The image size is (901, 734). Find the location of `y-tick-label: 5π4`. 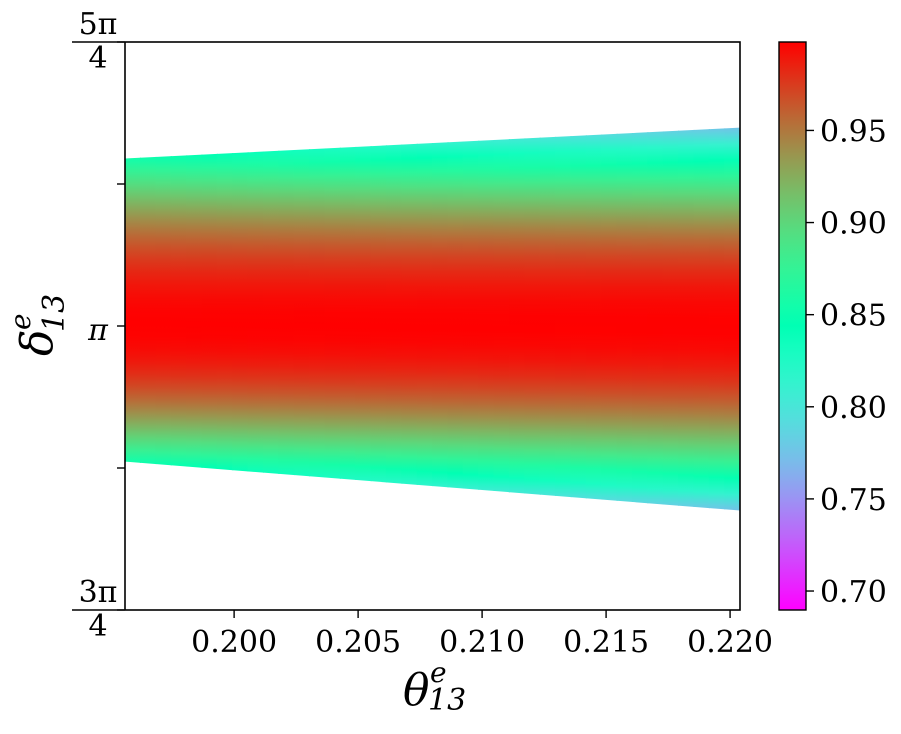

y-tick-label: 5π4 is located at coordinates (98, 41).